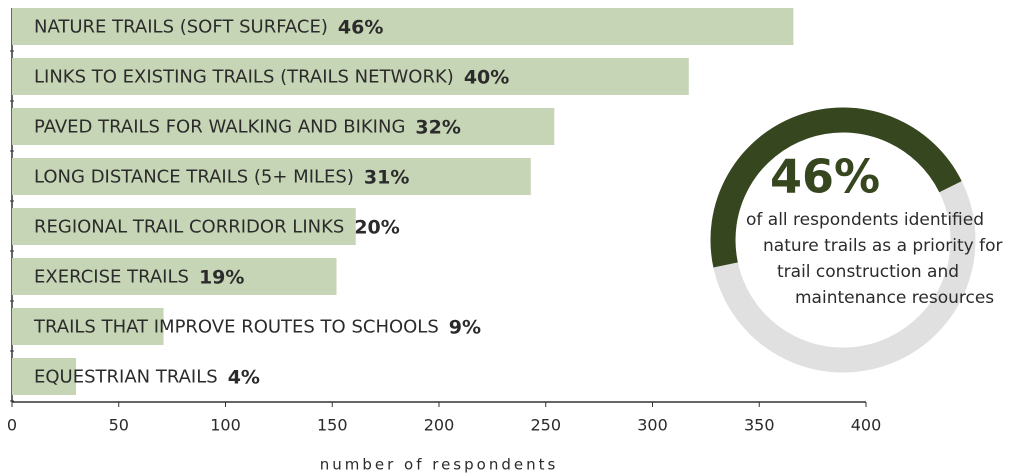  What do you see at coordinates (486, 77) in the screenshot?
I see `share-label: 40%` at bounding box center [486, 77].